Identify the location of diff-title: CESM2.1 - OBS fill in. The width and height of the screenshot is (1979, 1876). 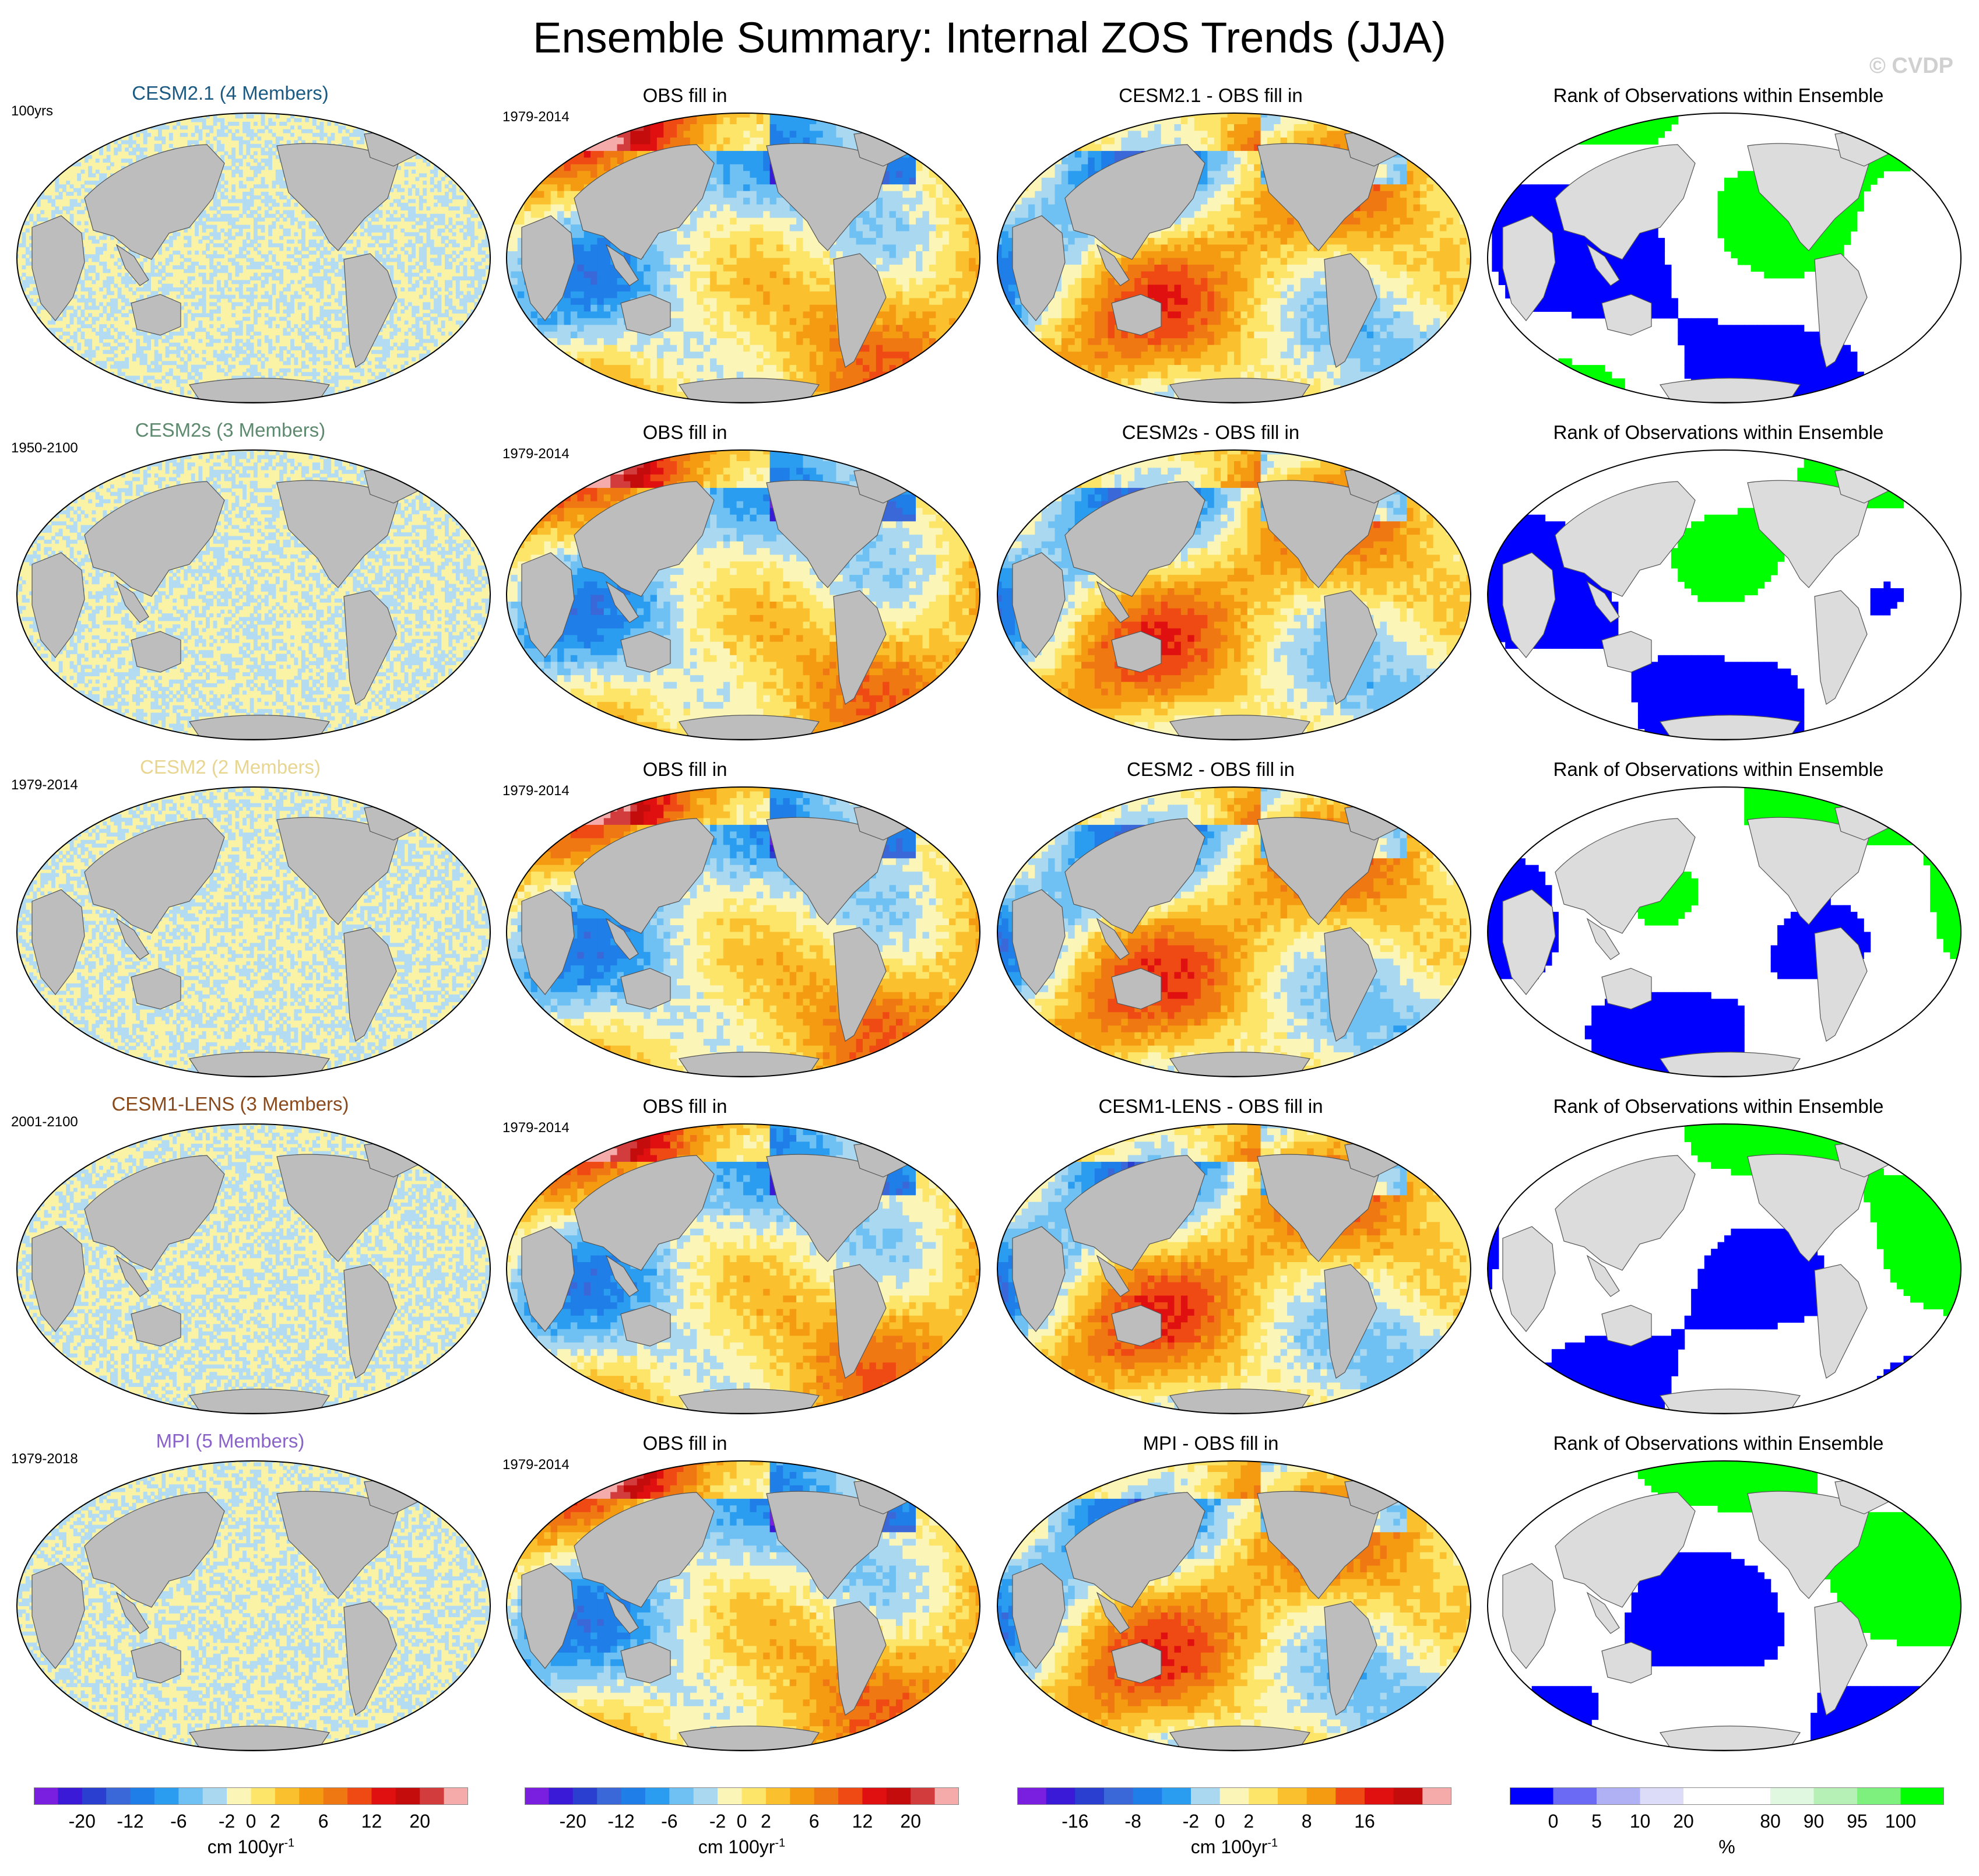
(1211, 96).